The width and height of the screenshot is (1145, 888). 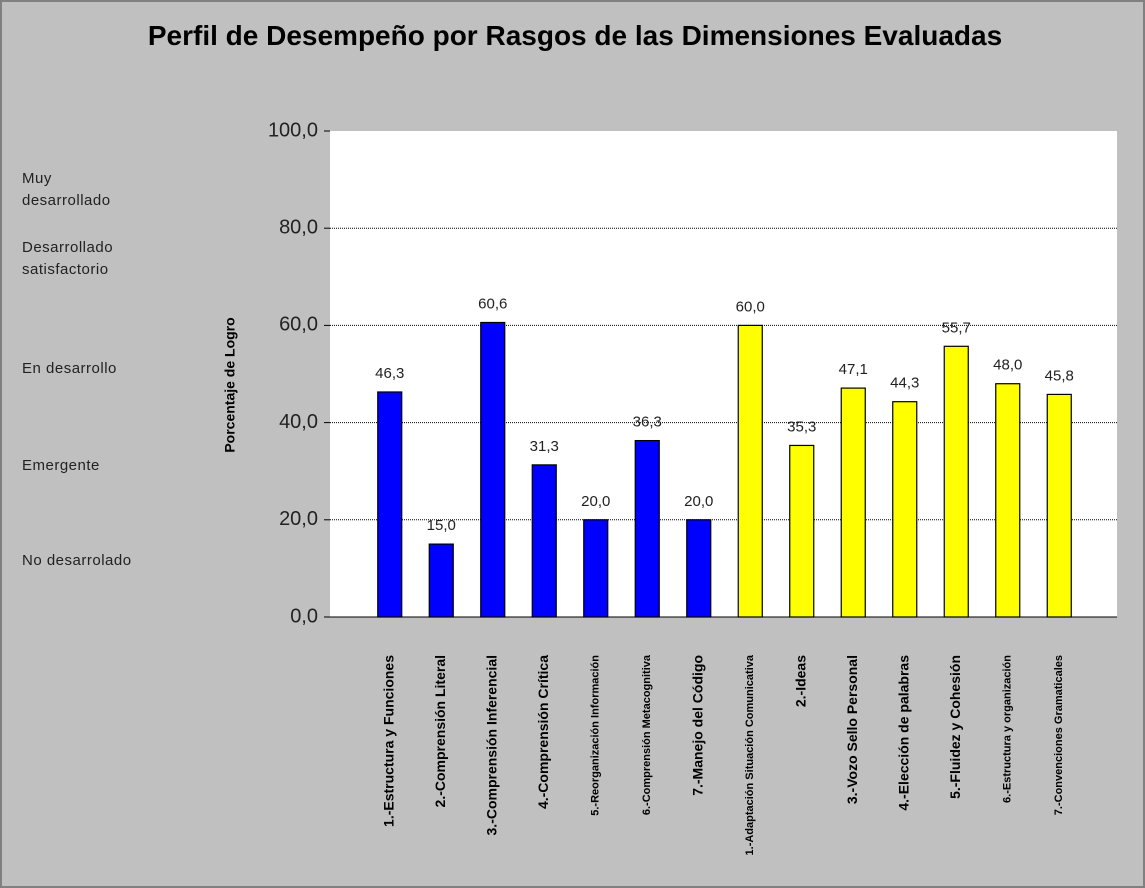 I want to click on value-label: 60,6, so click(x=492, y=303).